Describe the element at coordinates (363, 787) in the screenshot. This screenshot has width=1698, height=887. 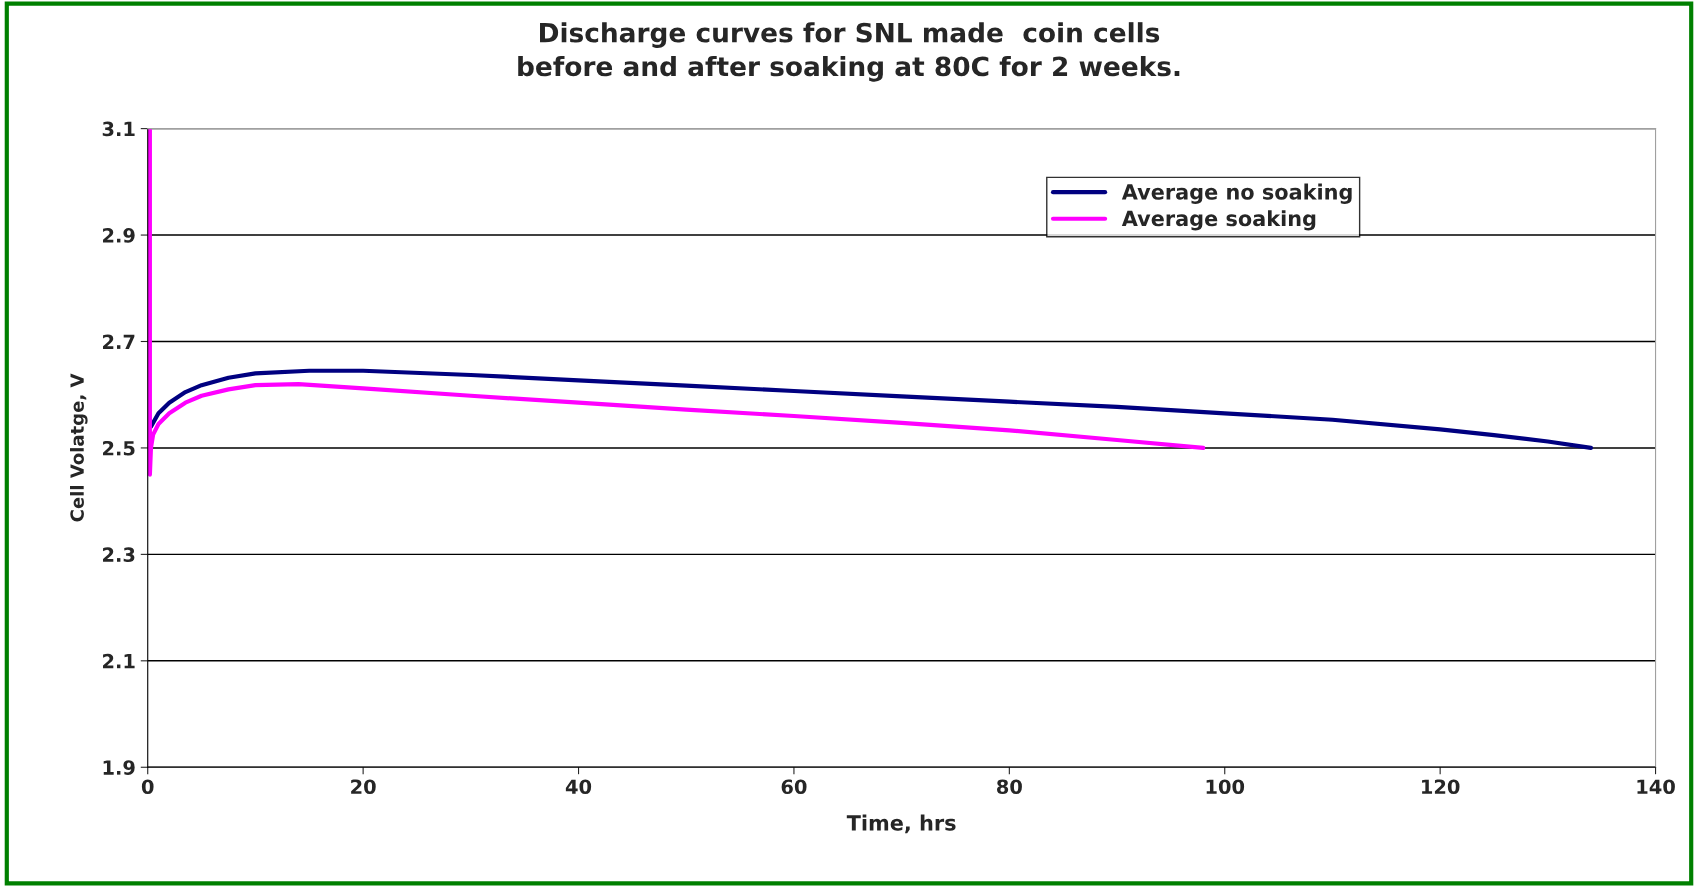
I see `x-tick-label: 20` at that location.